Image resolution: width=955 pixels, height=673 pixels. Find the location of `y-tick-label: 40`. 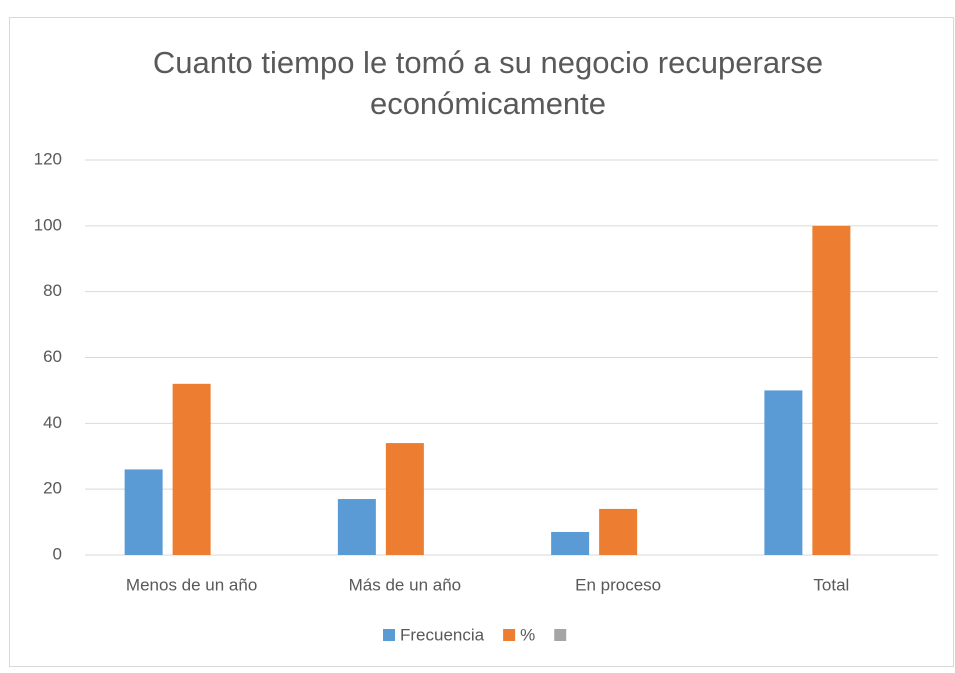

y-tick-label: 40 is located at coordinates (52, 422).